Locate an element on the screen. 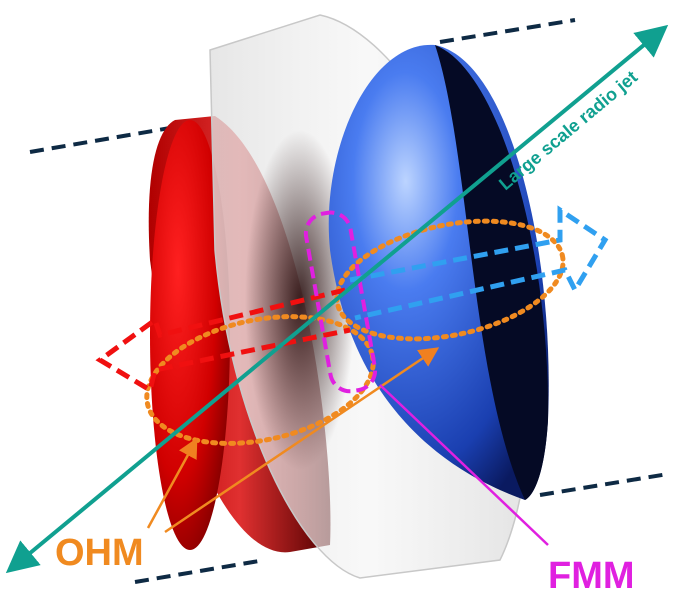  fmm-label: FMM is located at coordinates (591, 573).